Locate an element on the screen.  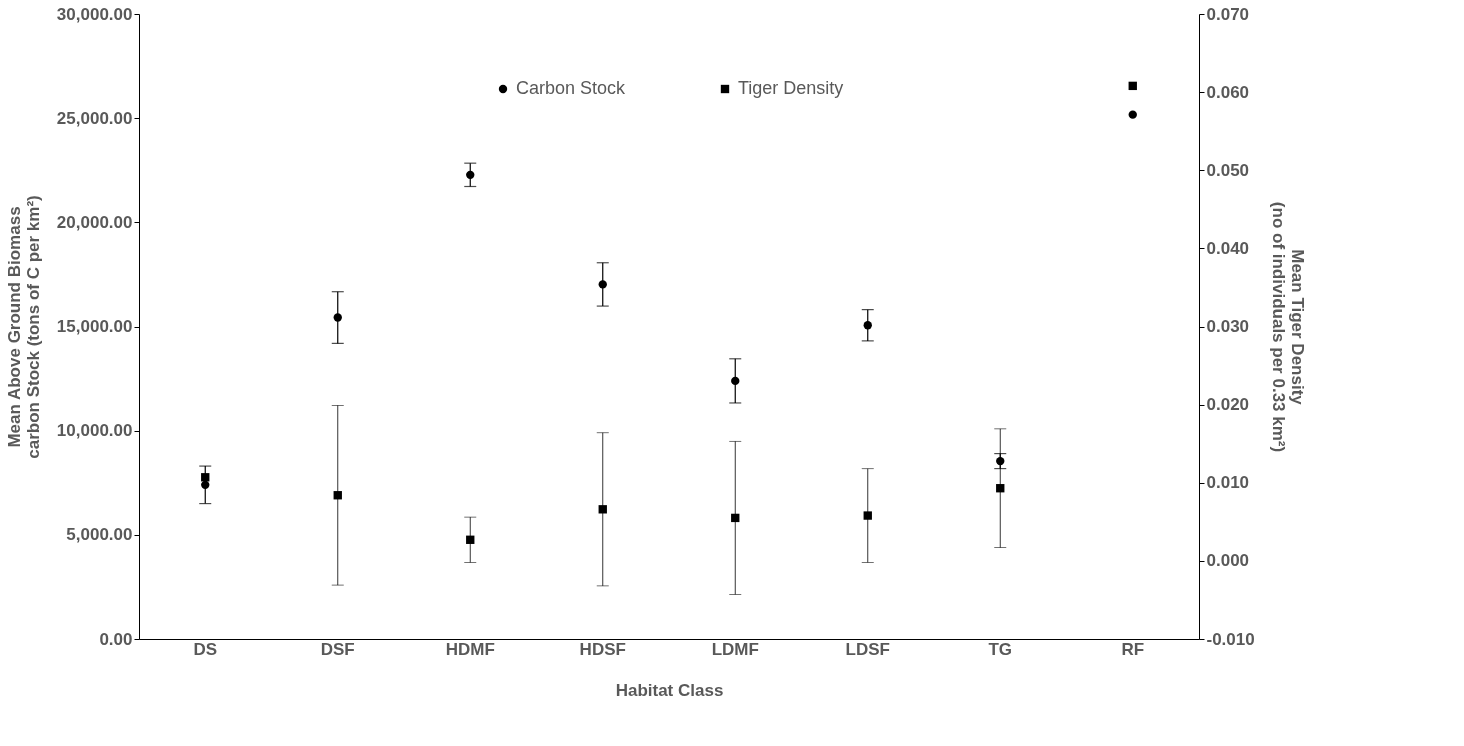
y2-tick-label: 0.060 is located at coordinates (1228, 92).